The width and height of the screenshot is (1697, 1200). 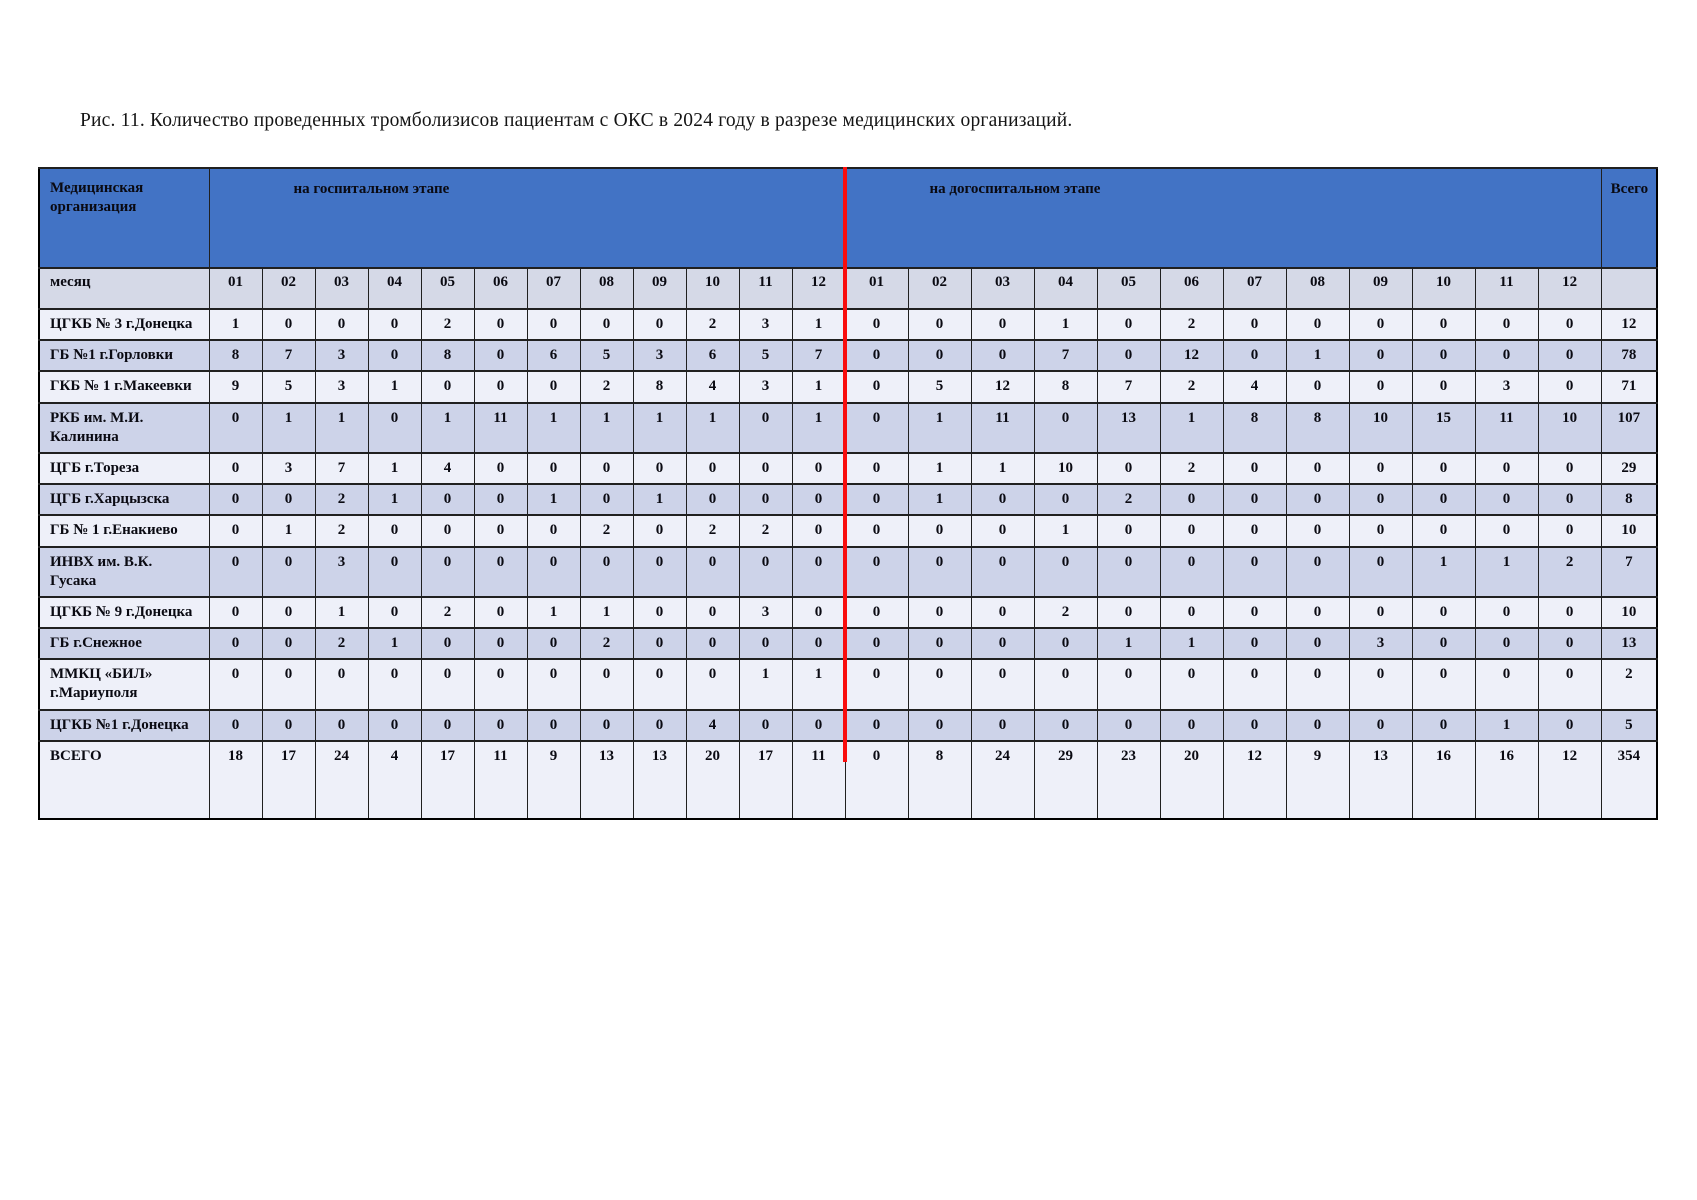 What do you see at coordinates (818, 355) in the screenshot?
I see `value-cell-hospital: 7` at bounding box center [818, 355].